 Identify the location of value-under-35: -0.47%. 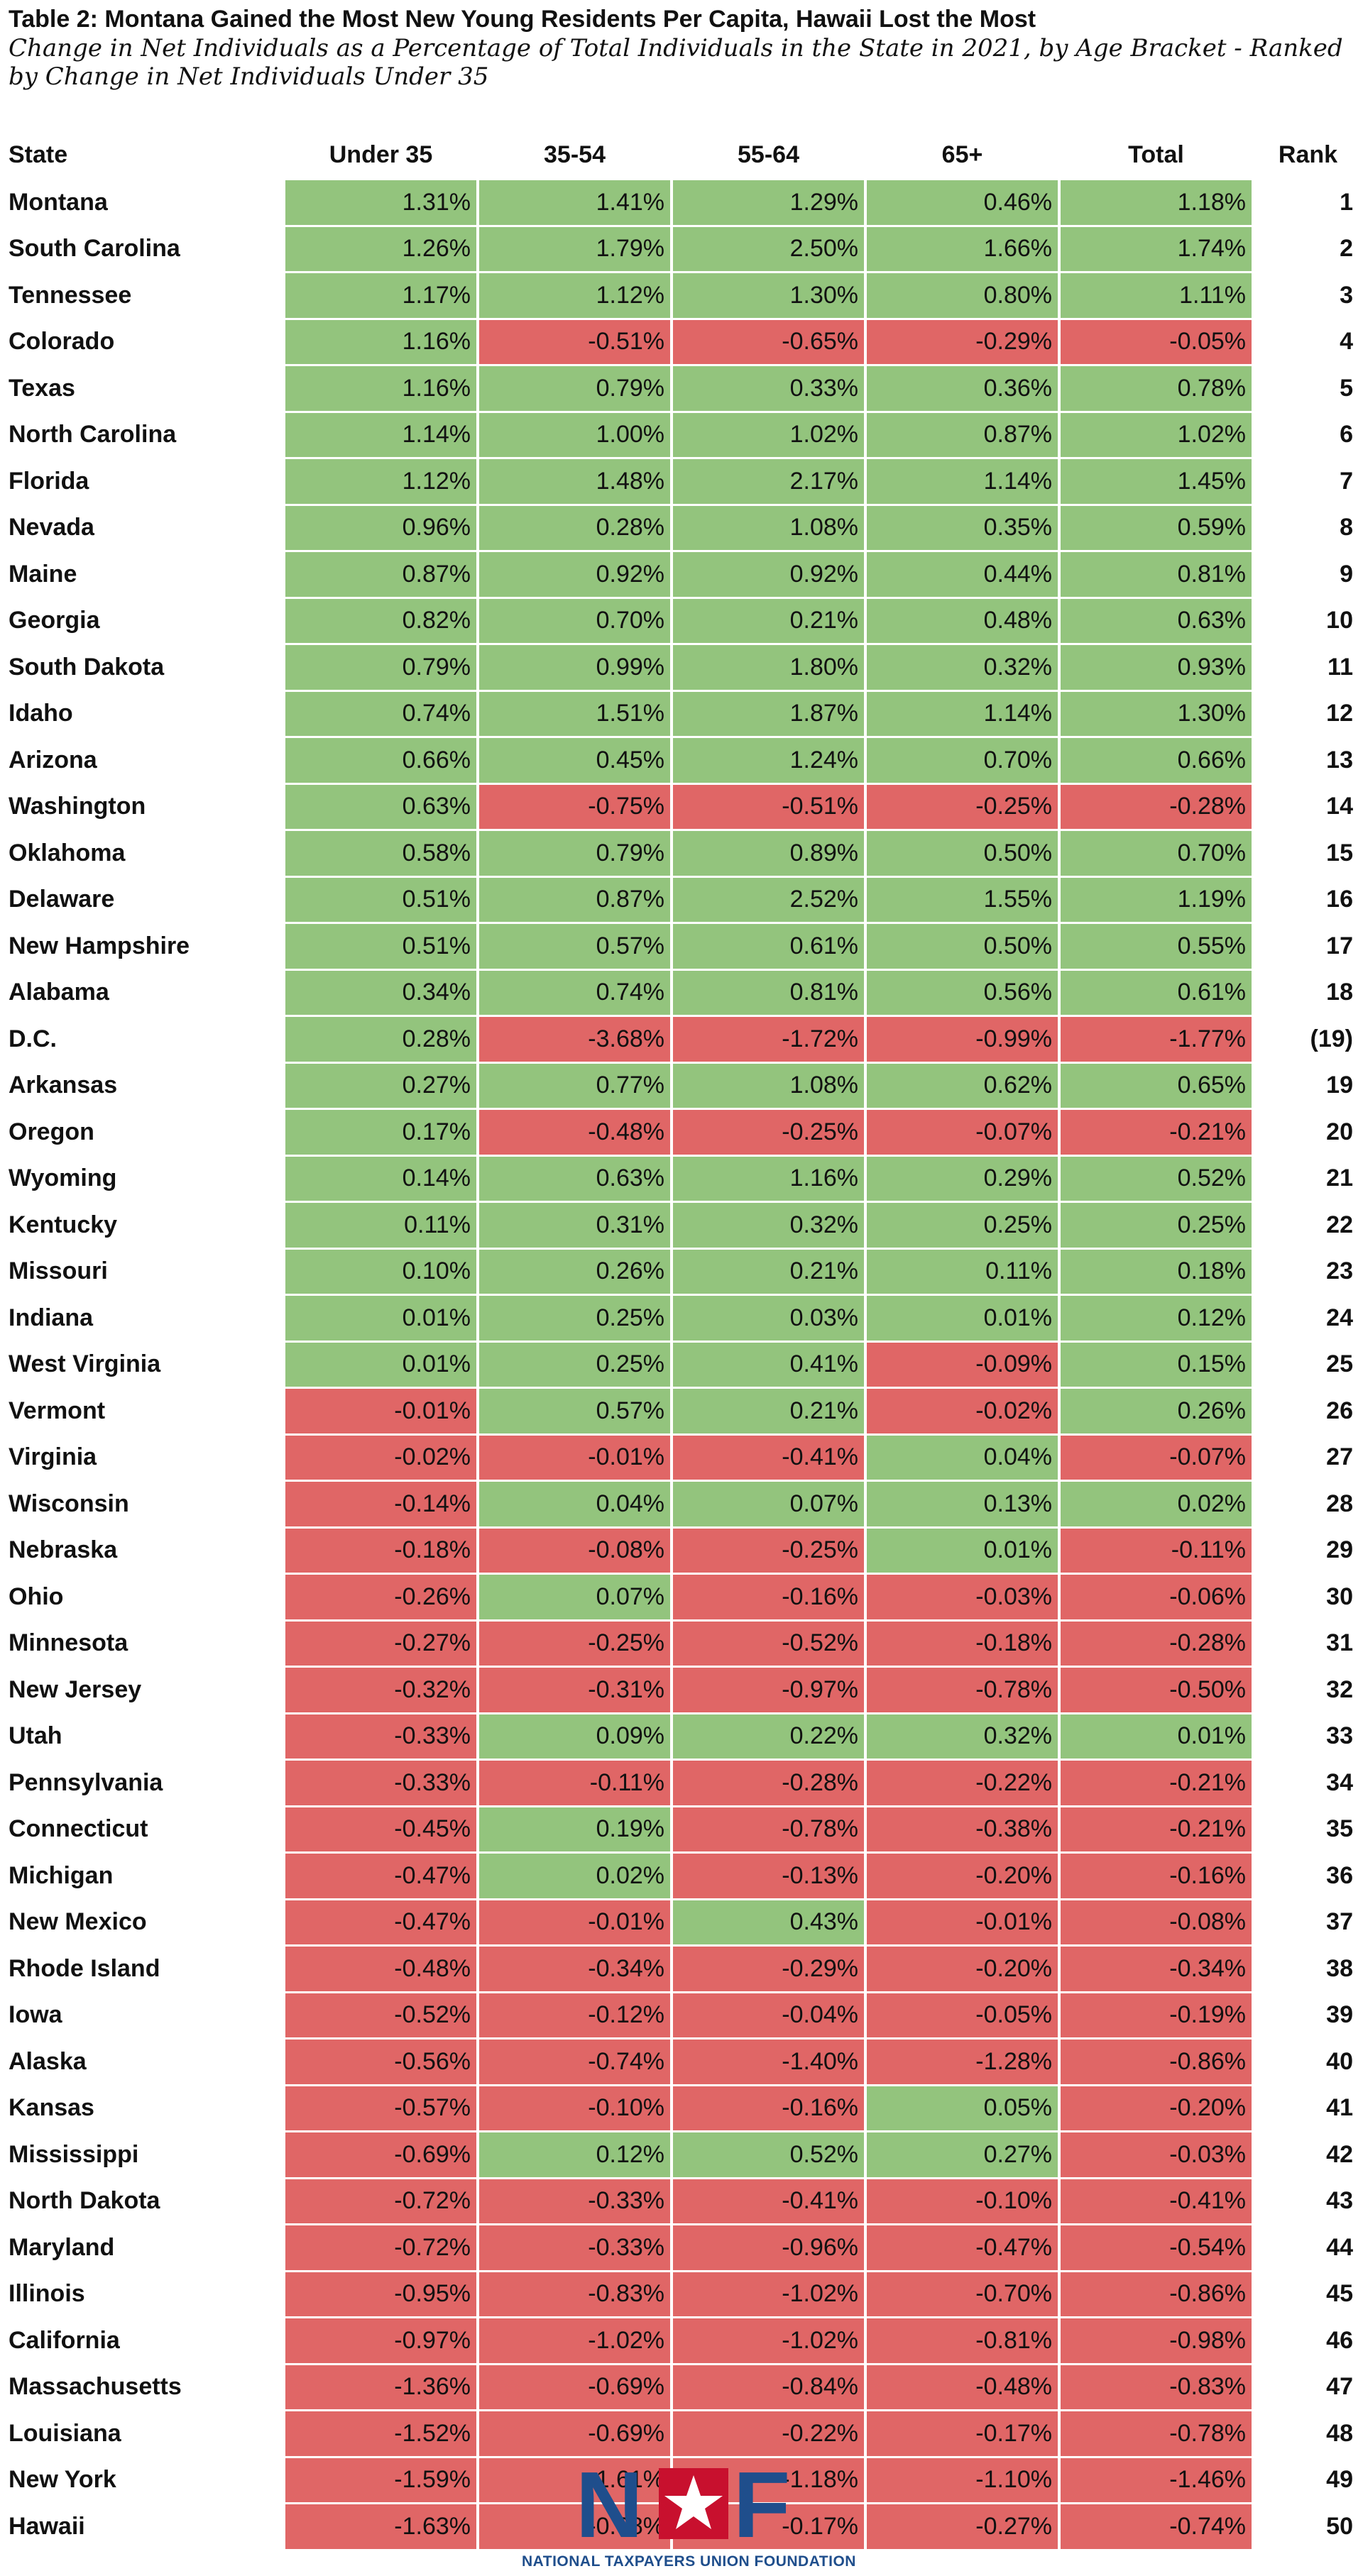
(381, 1874).